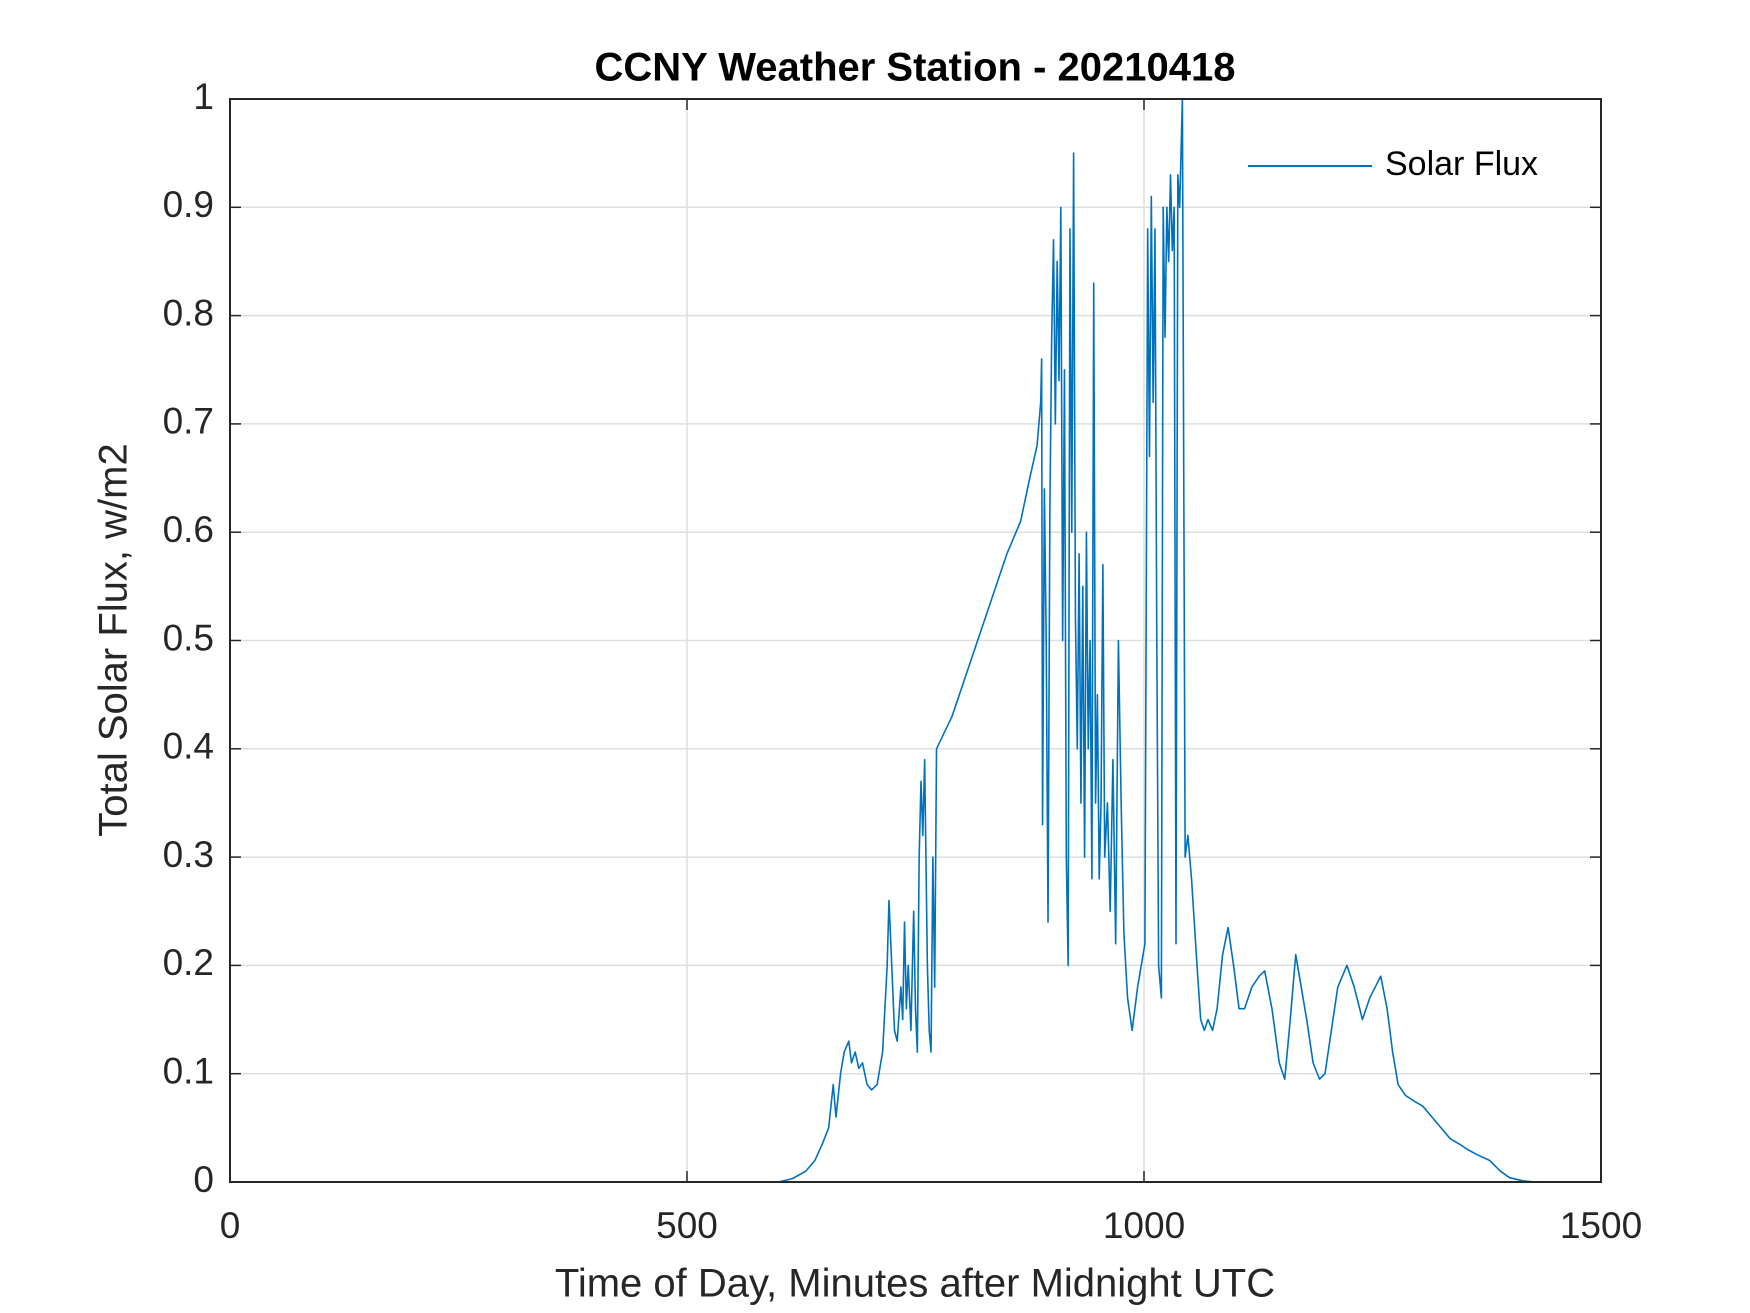  What do you see at coordinates (188, 962) in the screenshot?
I see `y-tick-label: 0.2` at bounding box center [188, 962].